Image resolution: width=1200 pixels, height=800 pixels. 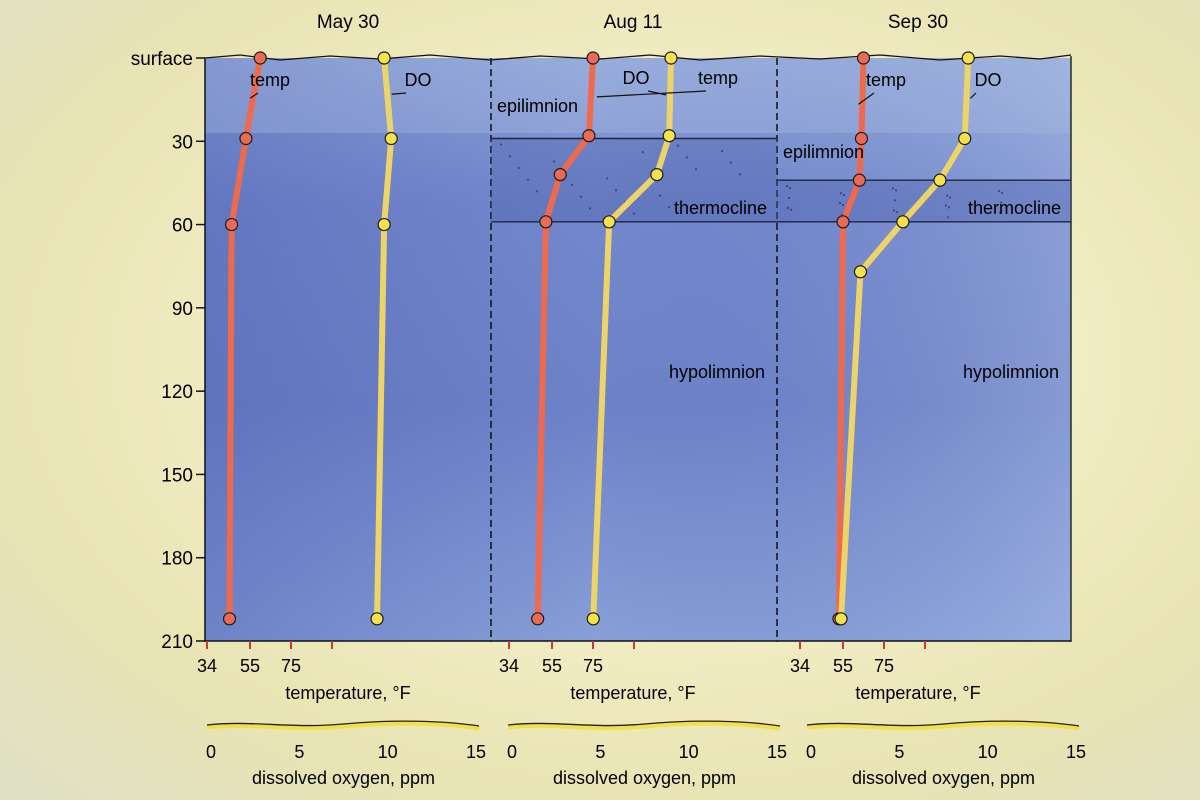 What do you see at coordinates (781, 180) in the screenshot?
I see `layer-bands` at bounding box center [781, 180].